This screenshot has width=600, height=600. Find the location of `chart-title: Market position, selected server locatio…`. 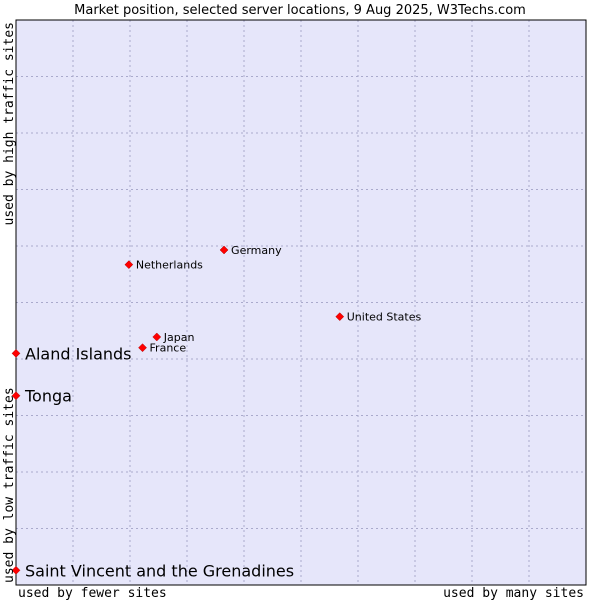

chart-title: Market position, selected server locatio… is located at coordinates (300, 10).